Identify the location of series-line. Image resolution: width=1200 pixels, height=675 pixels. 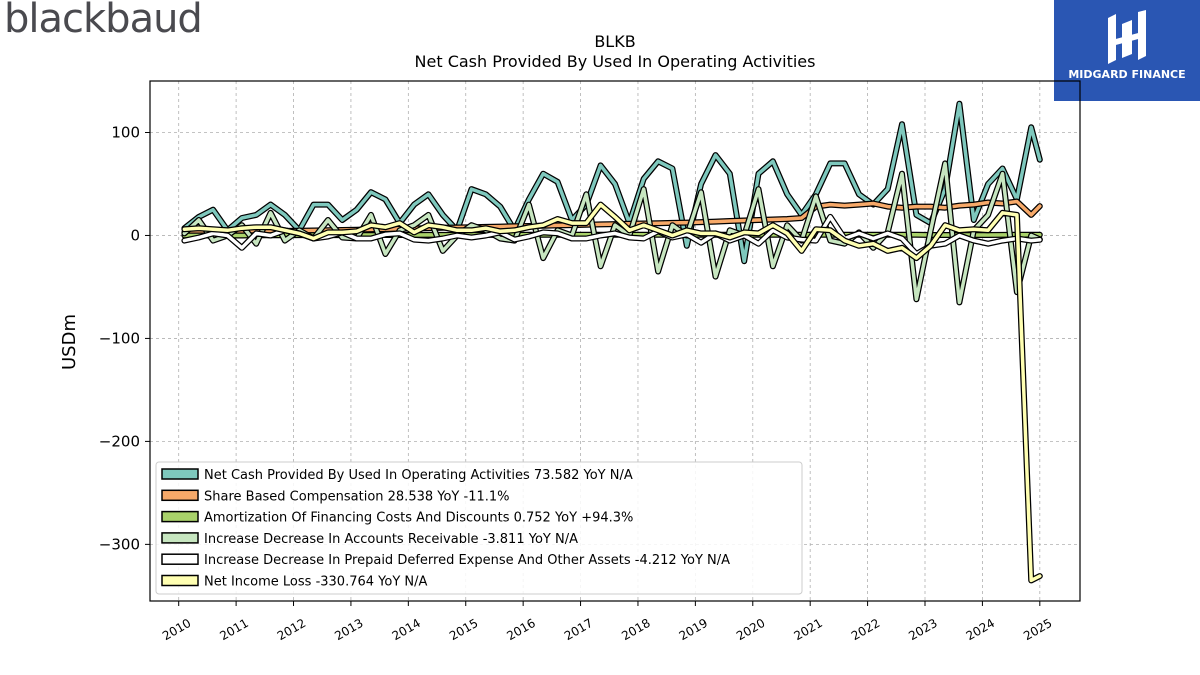
(612, 235).